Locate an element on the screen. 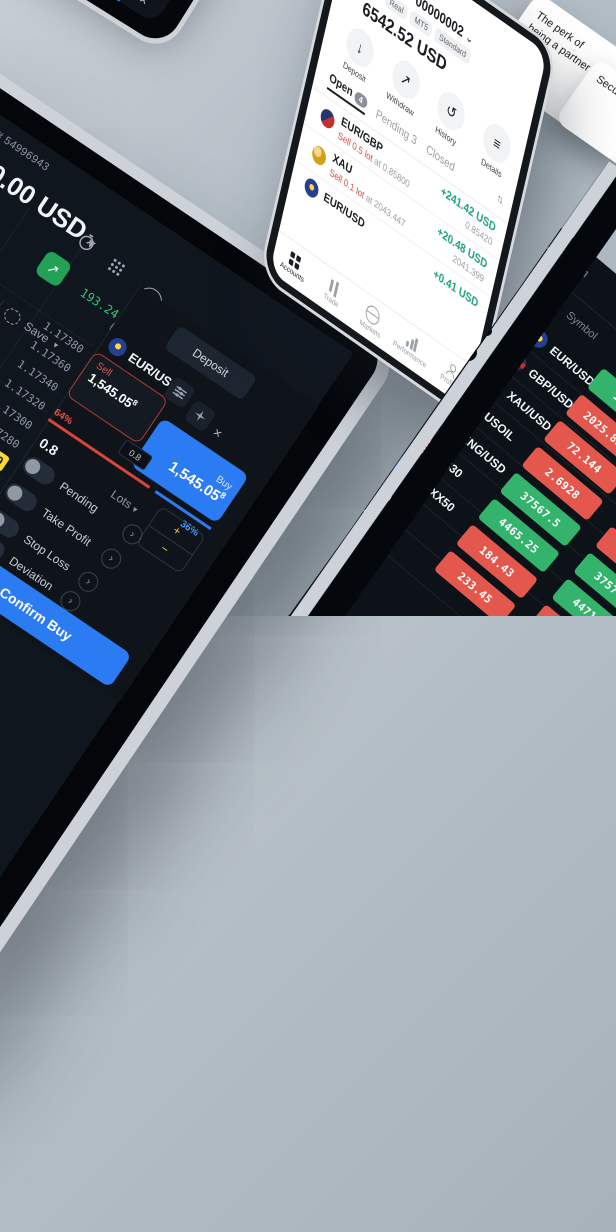  trend-arrows: ↗ ↗ ↗ is located at coordinates (609, 672).